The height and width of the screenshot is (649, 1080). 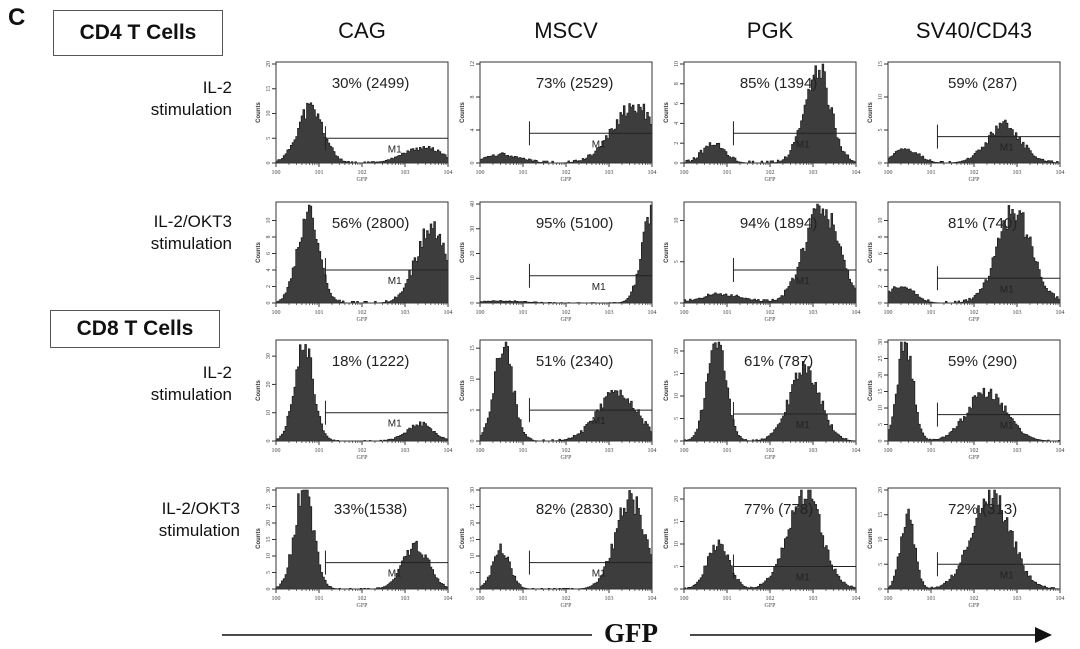 I want to click on percent-annotation: 51% (2340), so click(x=575, y=361).